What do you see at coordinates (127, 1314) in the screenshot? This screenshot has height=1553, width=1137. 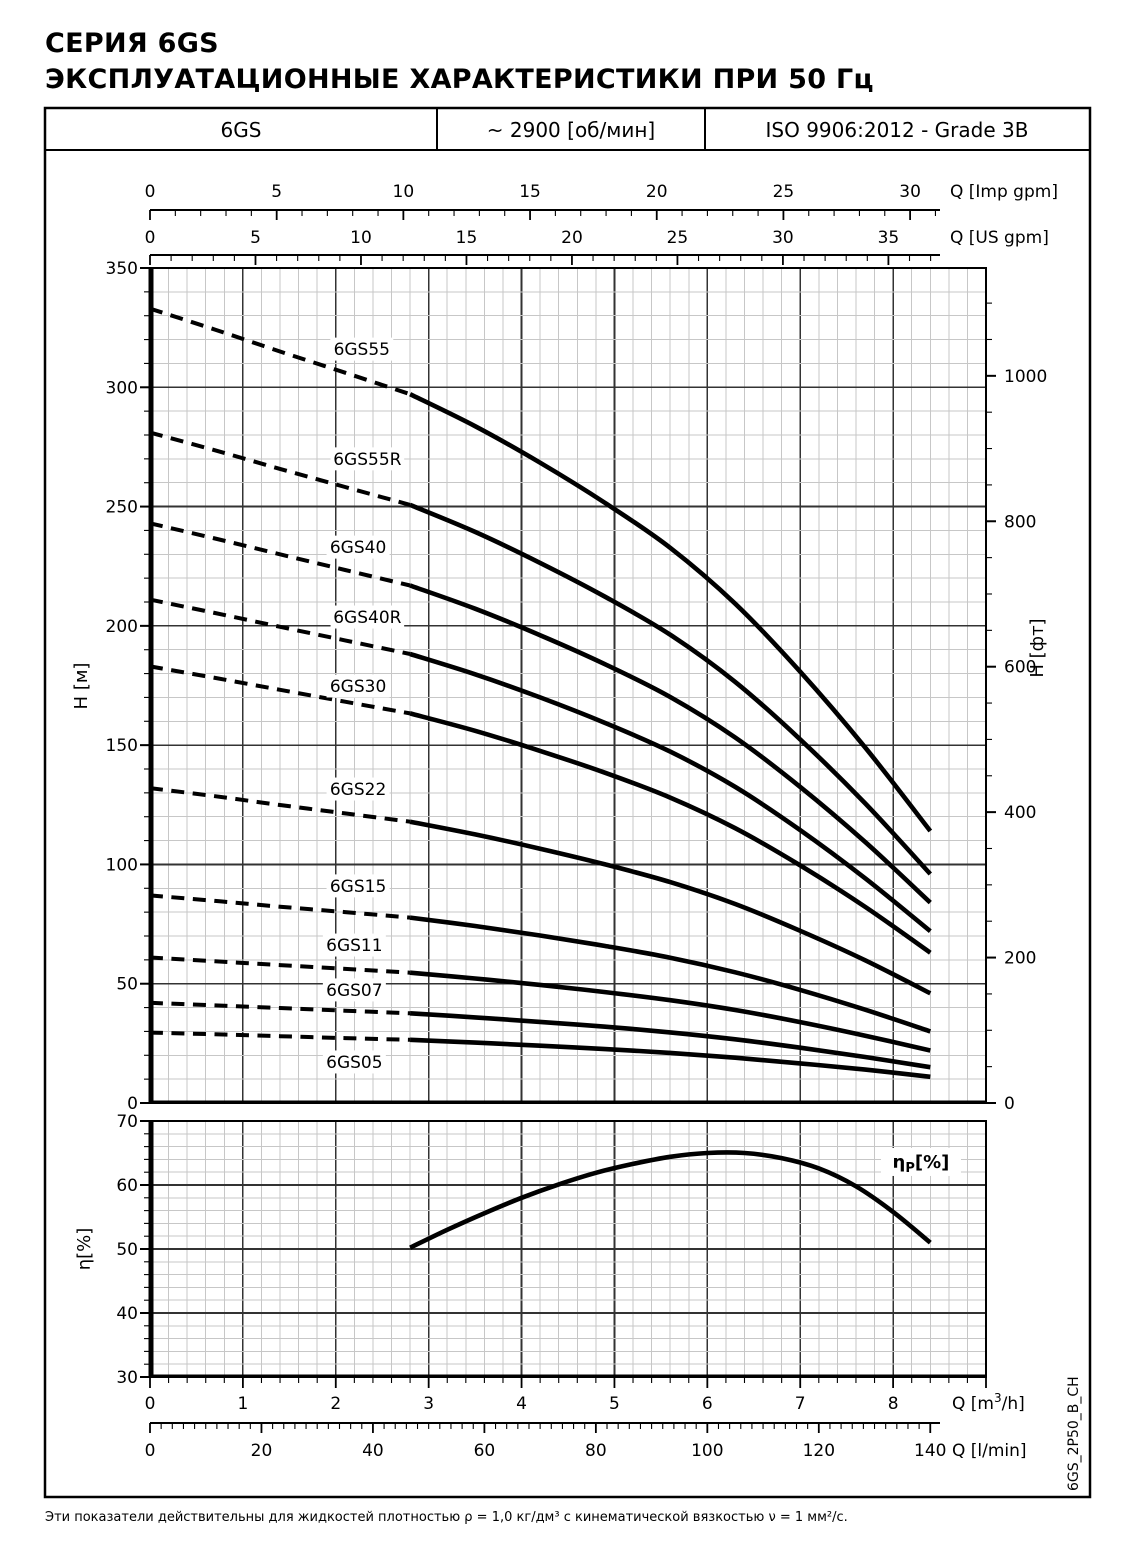 I see `eta-tick-label: 40` at bounding box center [127, 1314].